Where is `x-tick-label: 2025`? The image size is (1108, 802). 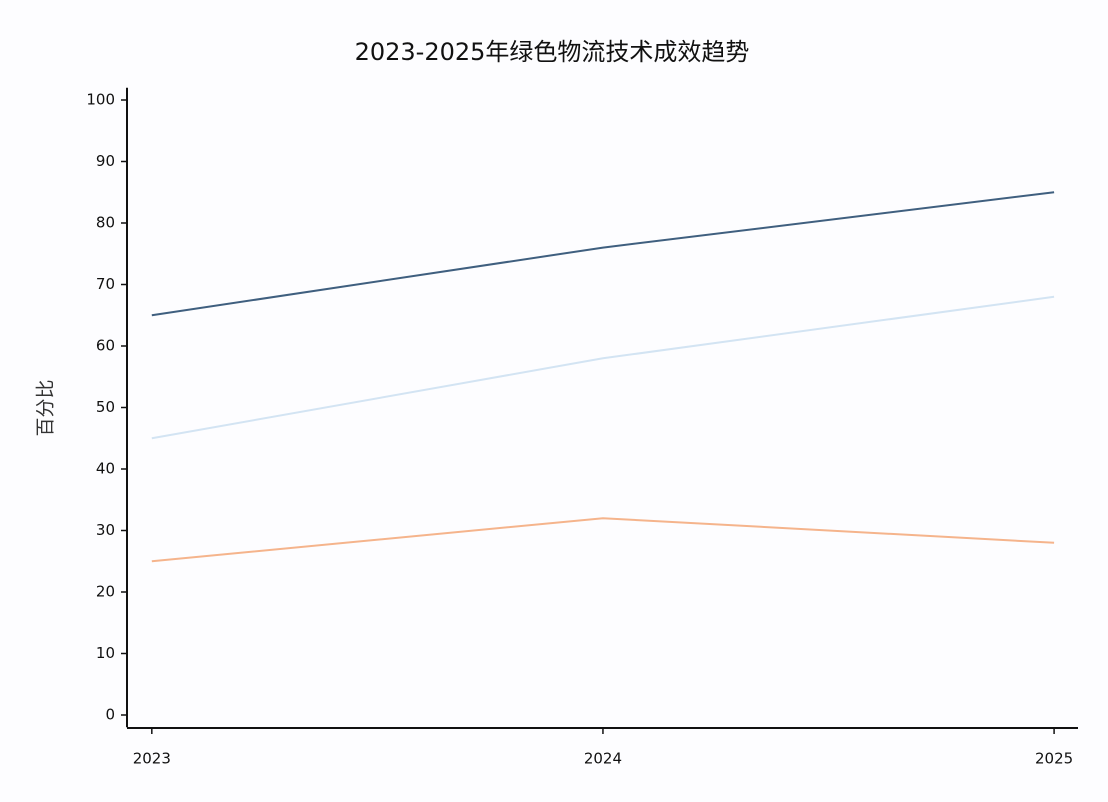 x-tick-label: 2025 is located at coordinates (1054, 759).